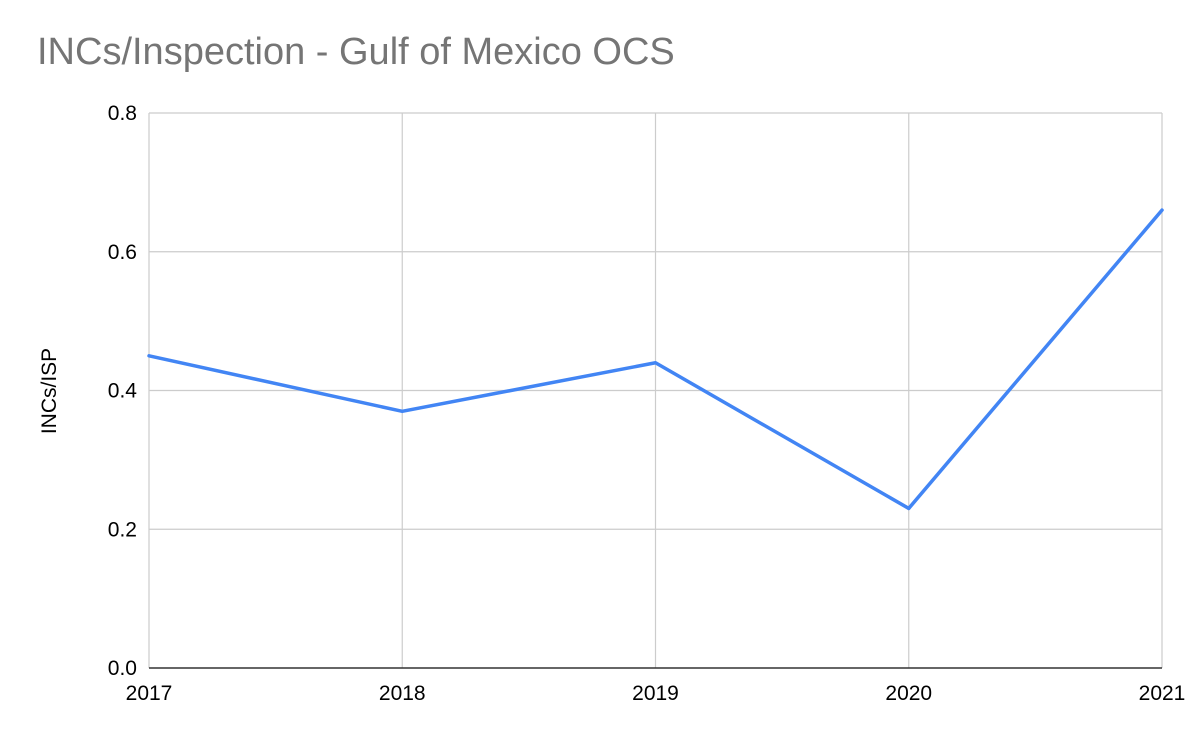 Image resolution: width=1200 pixels, height=742 pixels. Describe the element at coordinates (908, 693) in the screenshot. I see `x-tick-label: 2020` at that location.